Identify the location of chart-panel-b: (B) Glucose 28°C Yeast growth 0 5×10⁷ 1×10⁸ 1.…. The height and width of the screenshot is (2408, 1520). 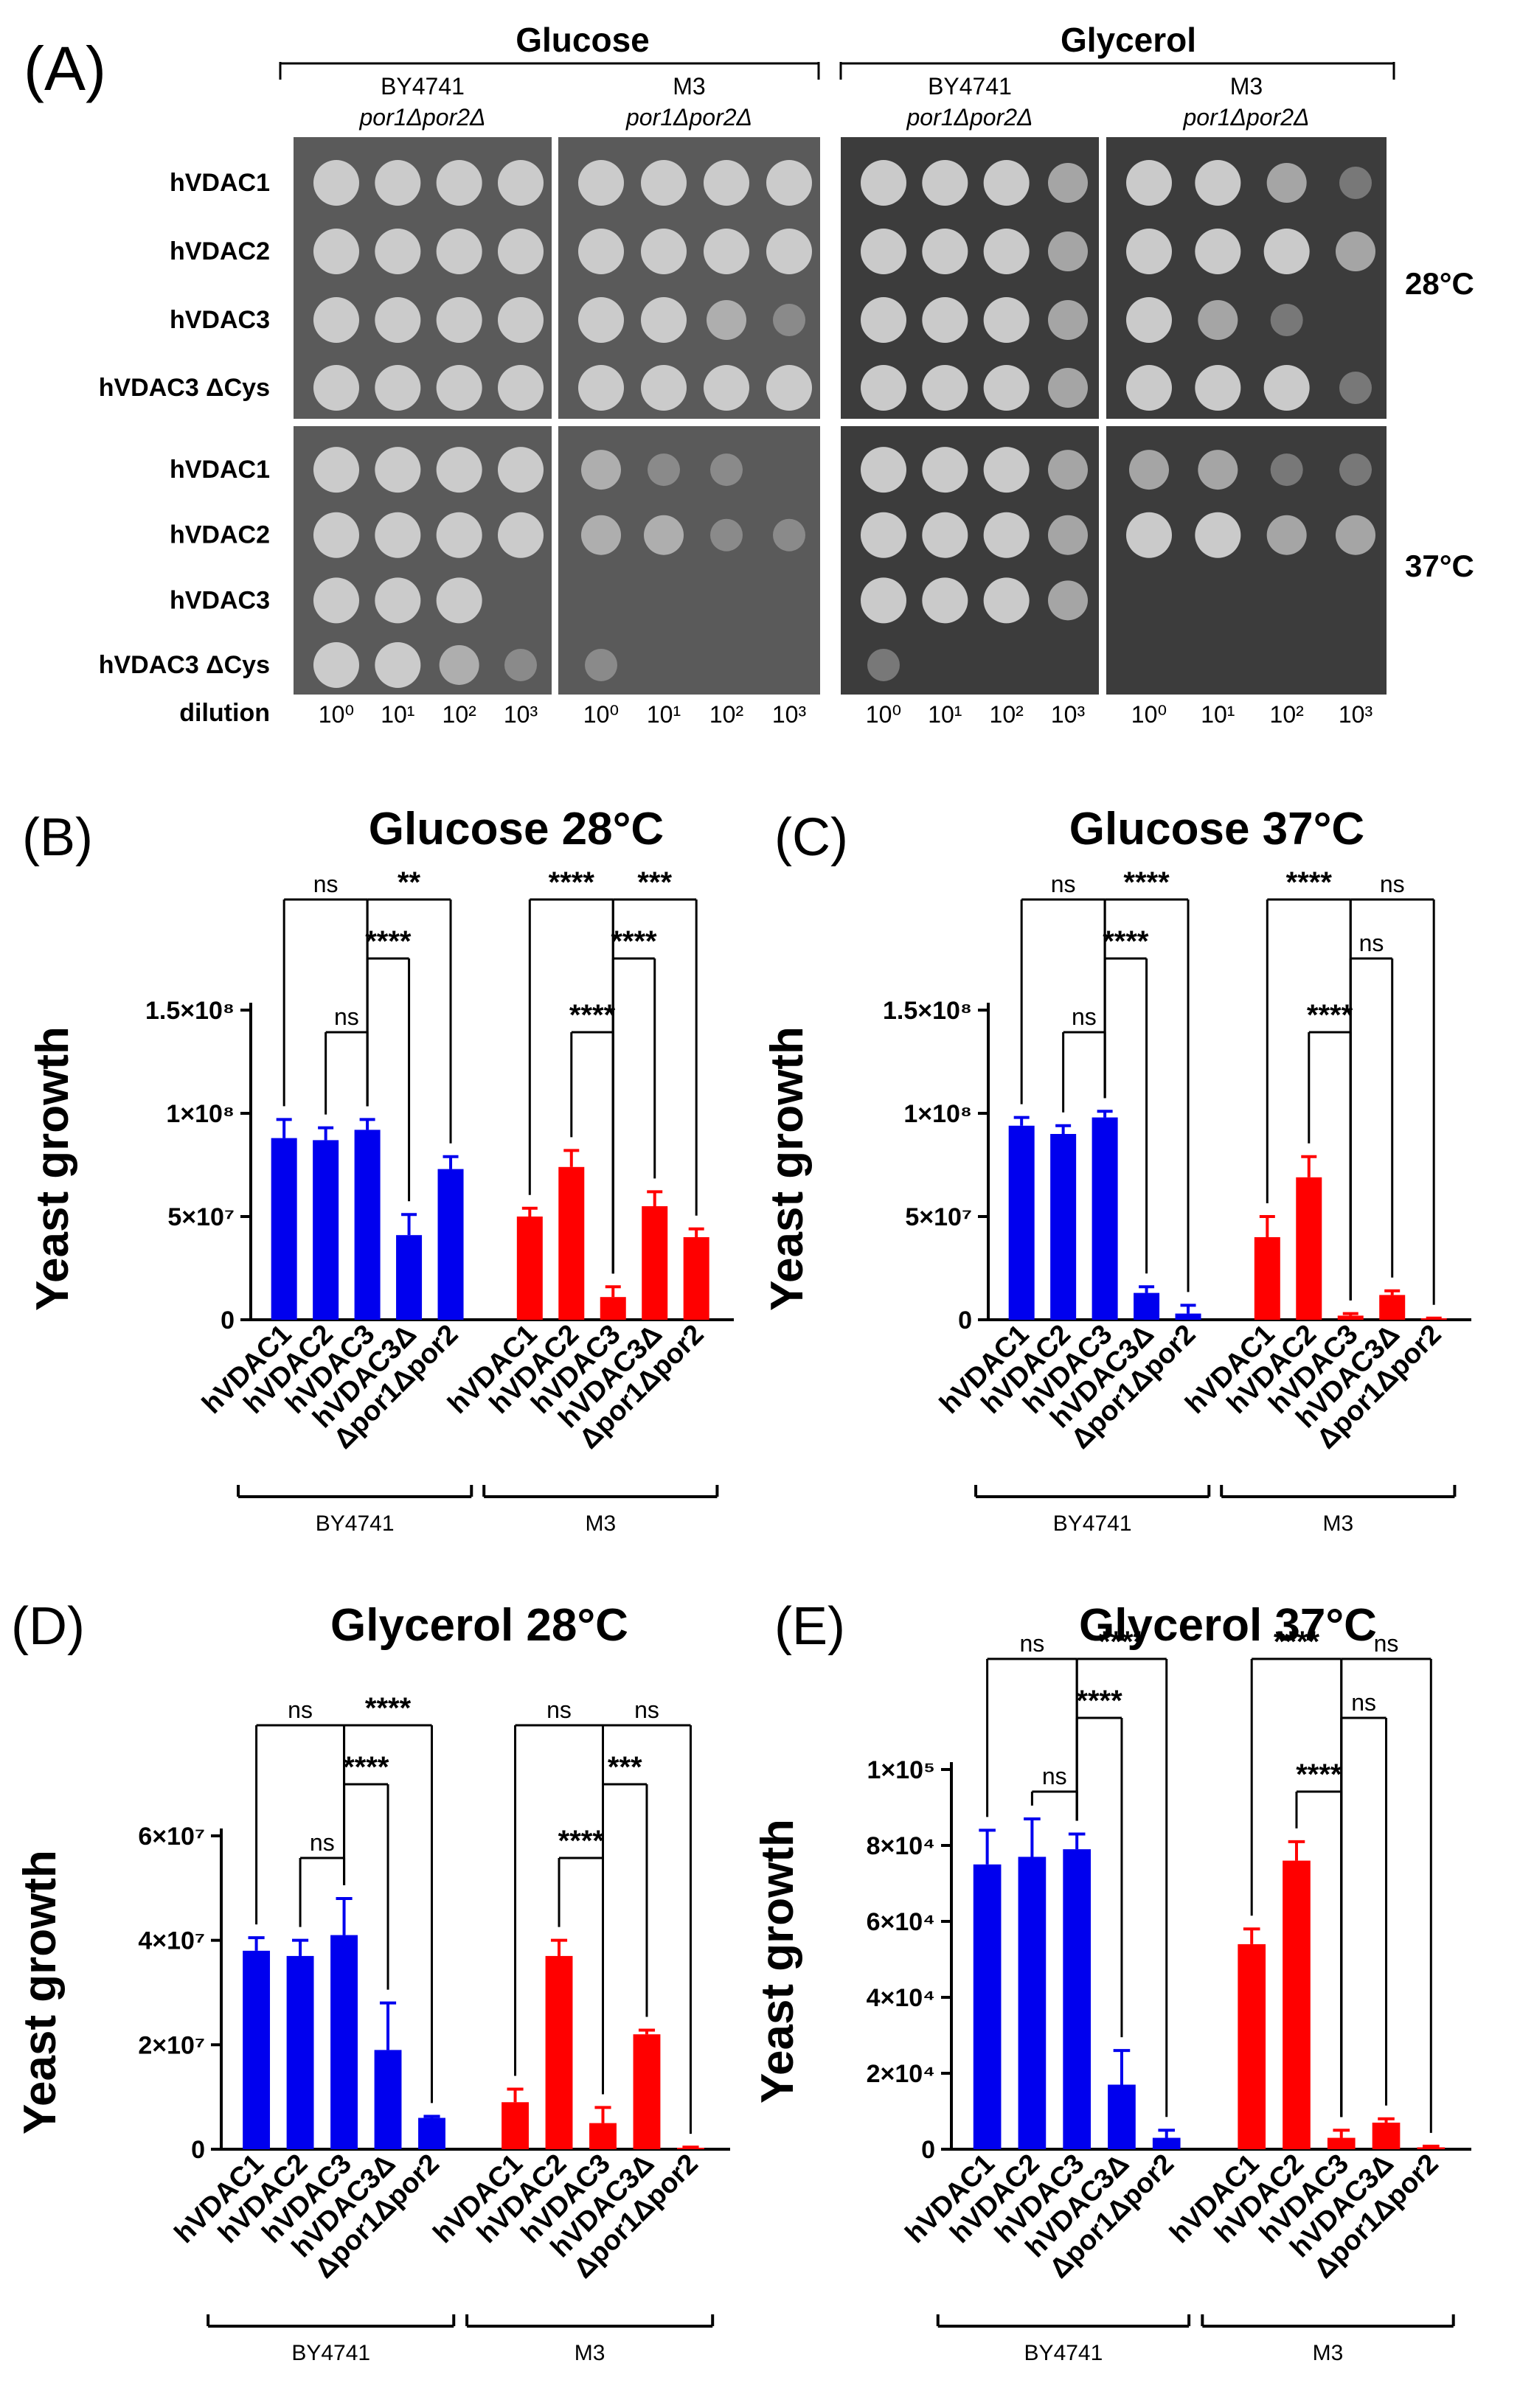
(378, 1170).